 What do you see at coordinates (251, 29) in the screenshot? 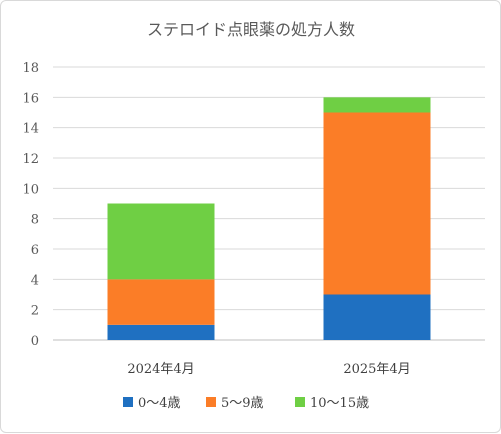
I see `chart-title: ステロイド点眼薬の処方人数` at bounding box center [251, 29].